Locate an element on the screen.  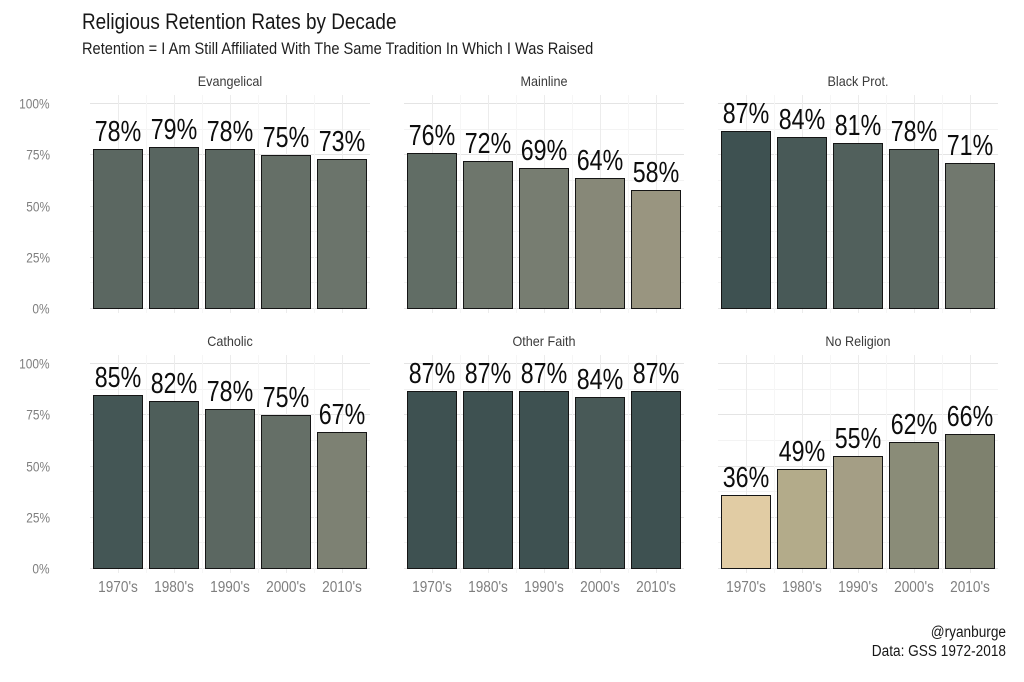
page-title: Religious Retention Rates by Decade is located at coordinates (239, 21).